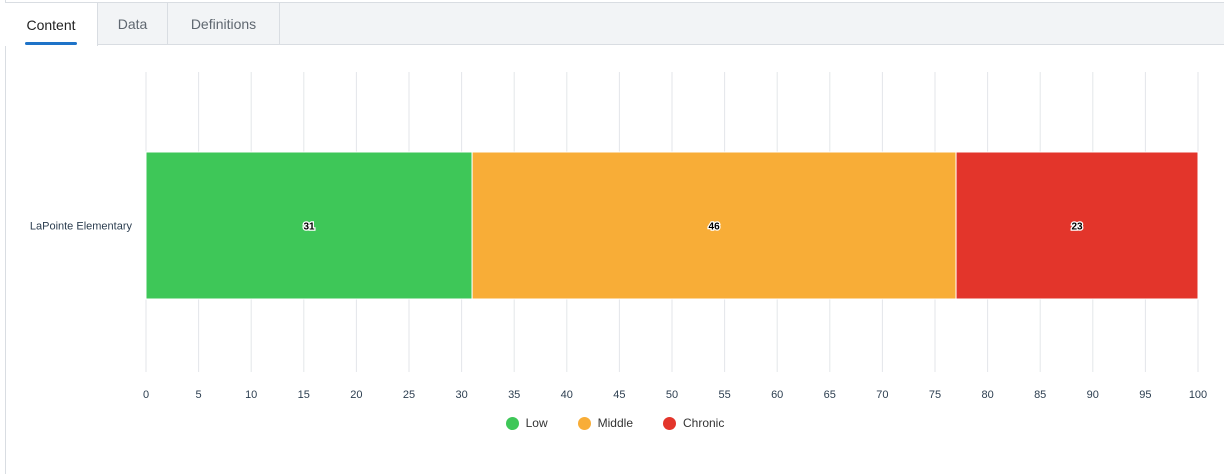  What do you see at coordinates (251, 395) in the screenshot?
I see `x-tick-label: 10` at bounding box center [251, 395].